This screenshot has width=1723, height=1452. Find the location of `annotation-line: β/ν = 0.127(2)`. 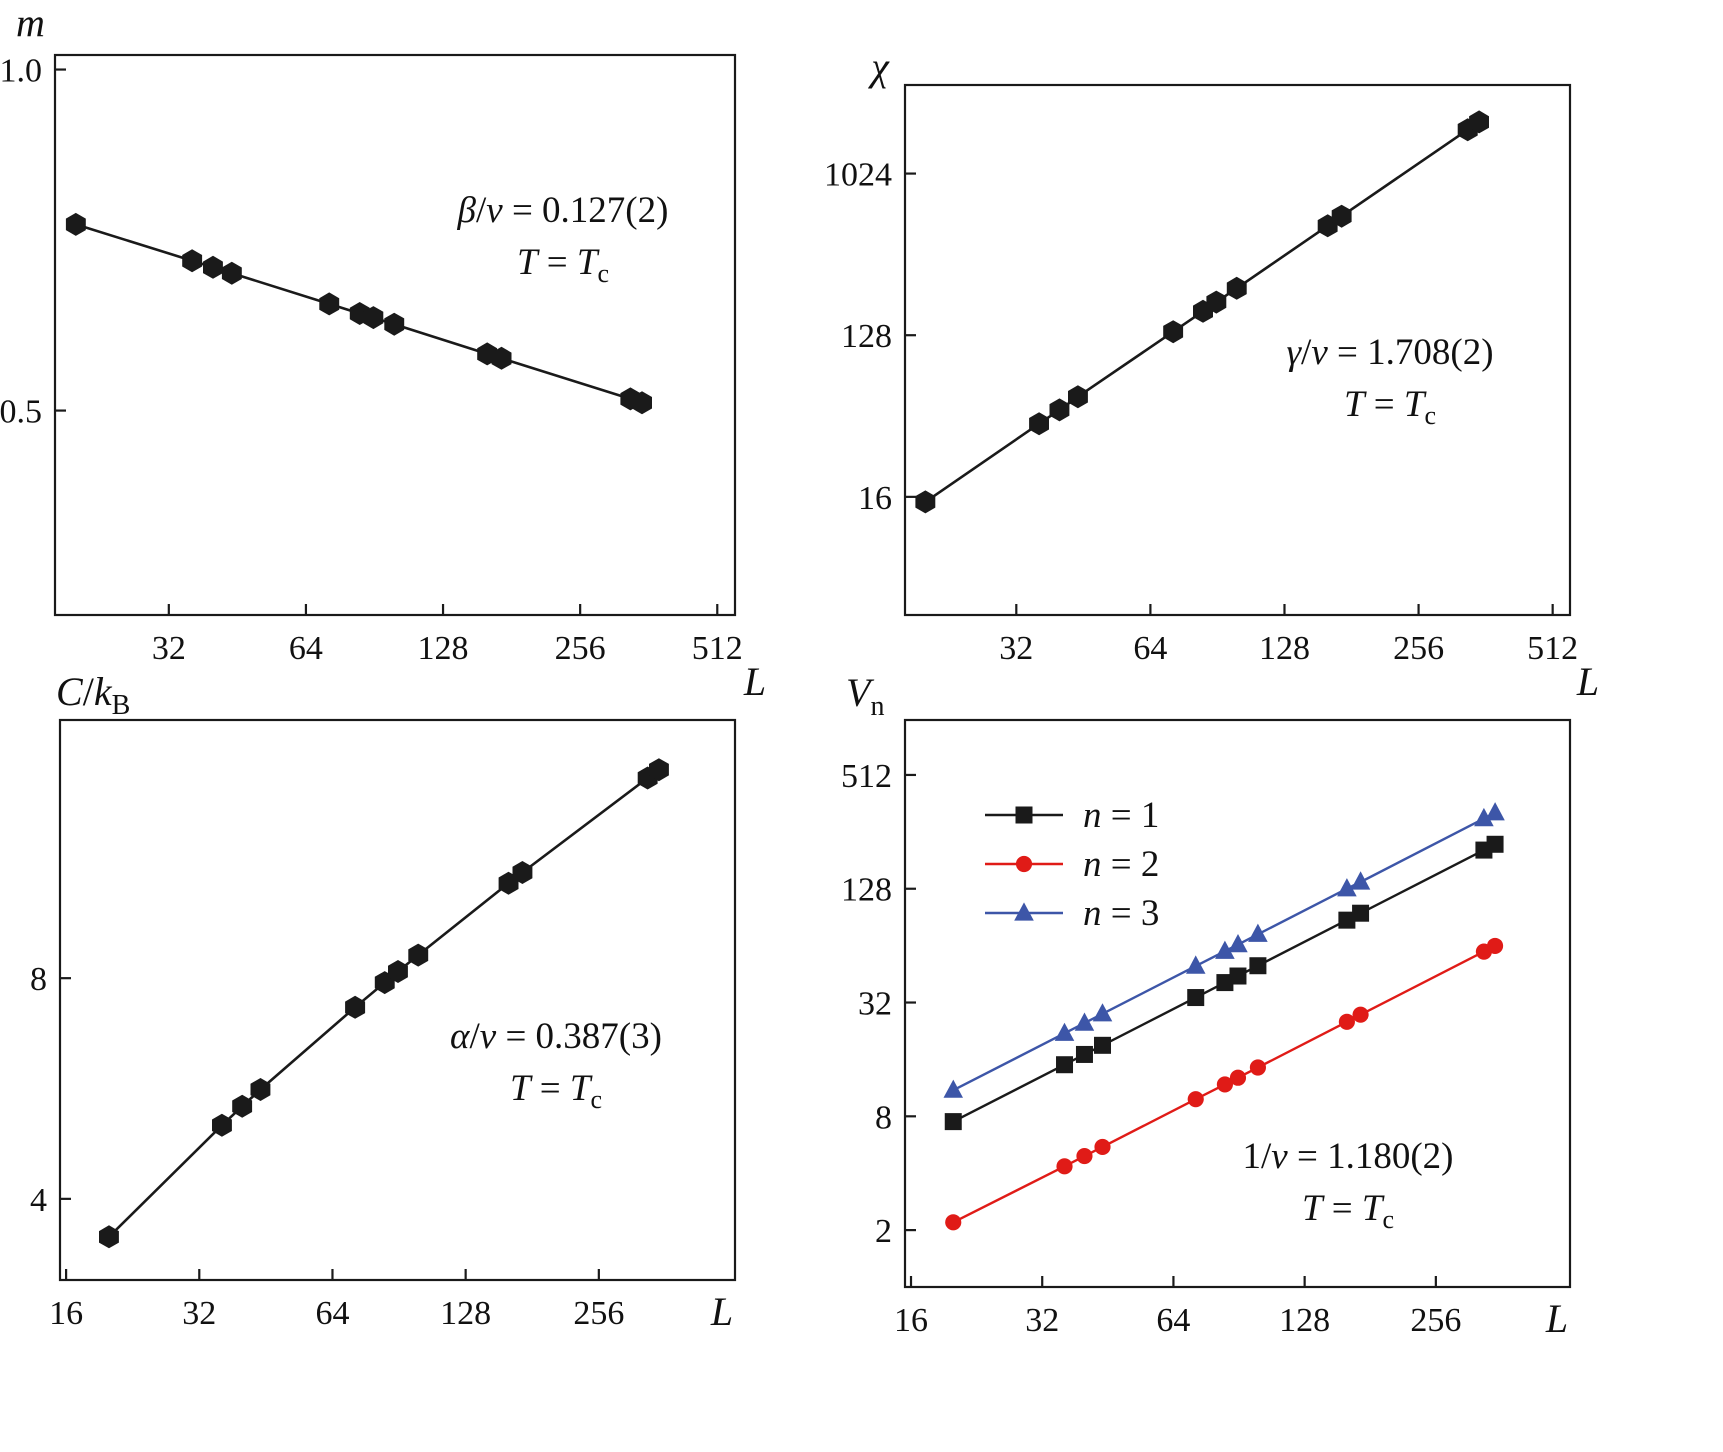

annotation-line: β/ν = 0.127(2) is located at coordinates (563, 210).